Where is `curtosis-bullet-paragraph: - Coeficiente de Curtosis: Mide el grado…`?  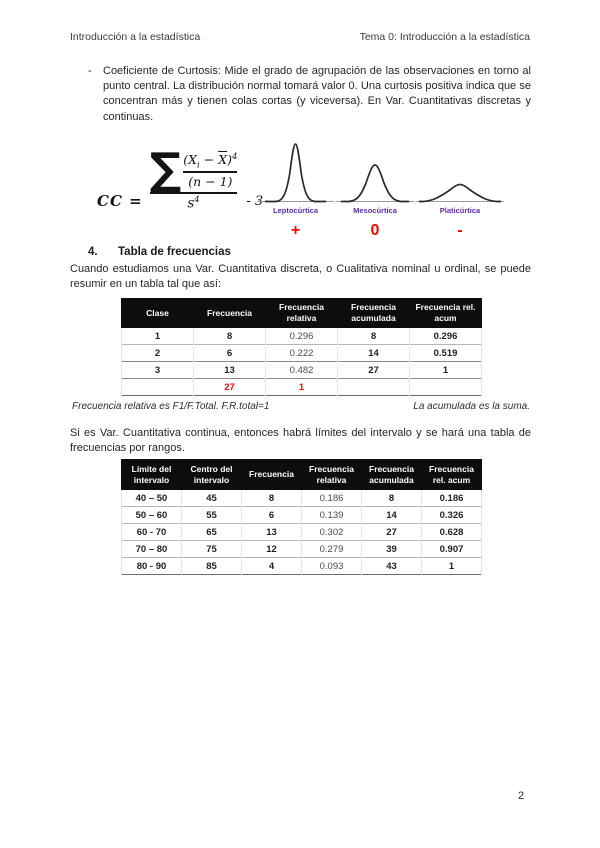 curtosis-bullet-paragraph: - Coeficiente de Curtosis: Mide el grado… is located at coordinates (309, 94).